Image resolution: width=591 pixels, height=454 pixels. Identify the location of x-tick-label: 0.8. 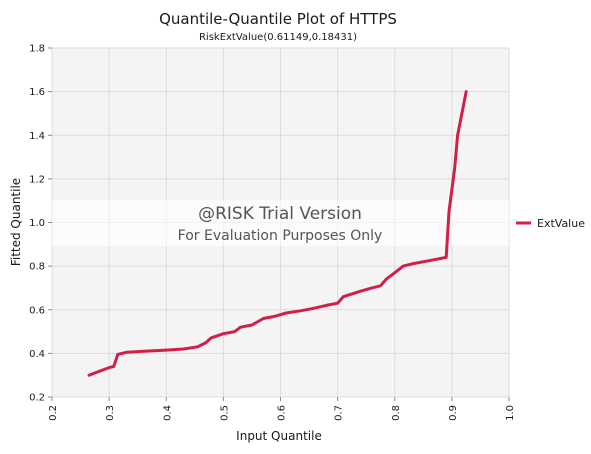
(396, 413).